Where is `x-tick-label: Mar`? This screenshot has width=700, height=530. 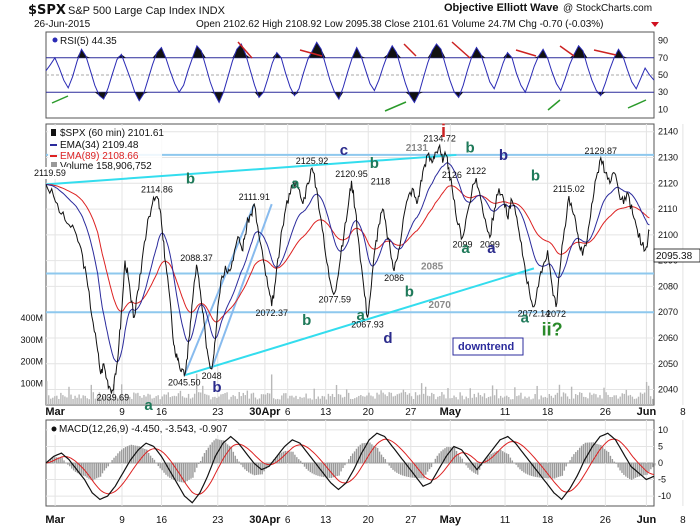 x-tick-label: Mar is located at coordinates (55, 412).